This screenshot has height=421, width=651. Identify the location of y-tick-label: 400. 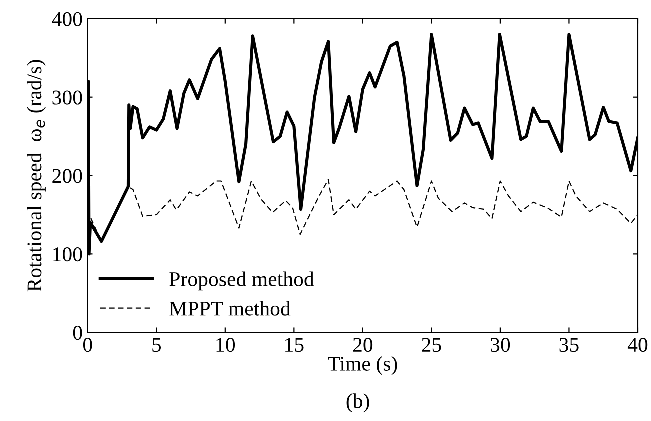
(67, 19).